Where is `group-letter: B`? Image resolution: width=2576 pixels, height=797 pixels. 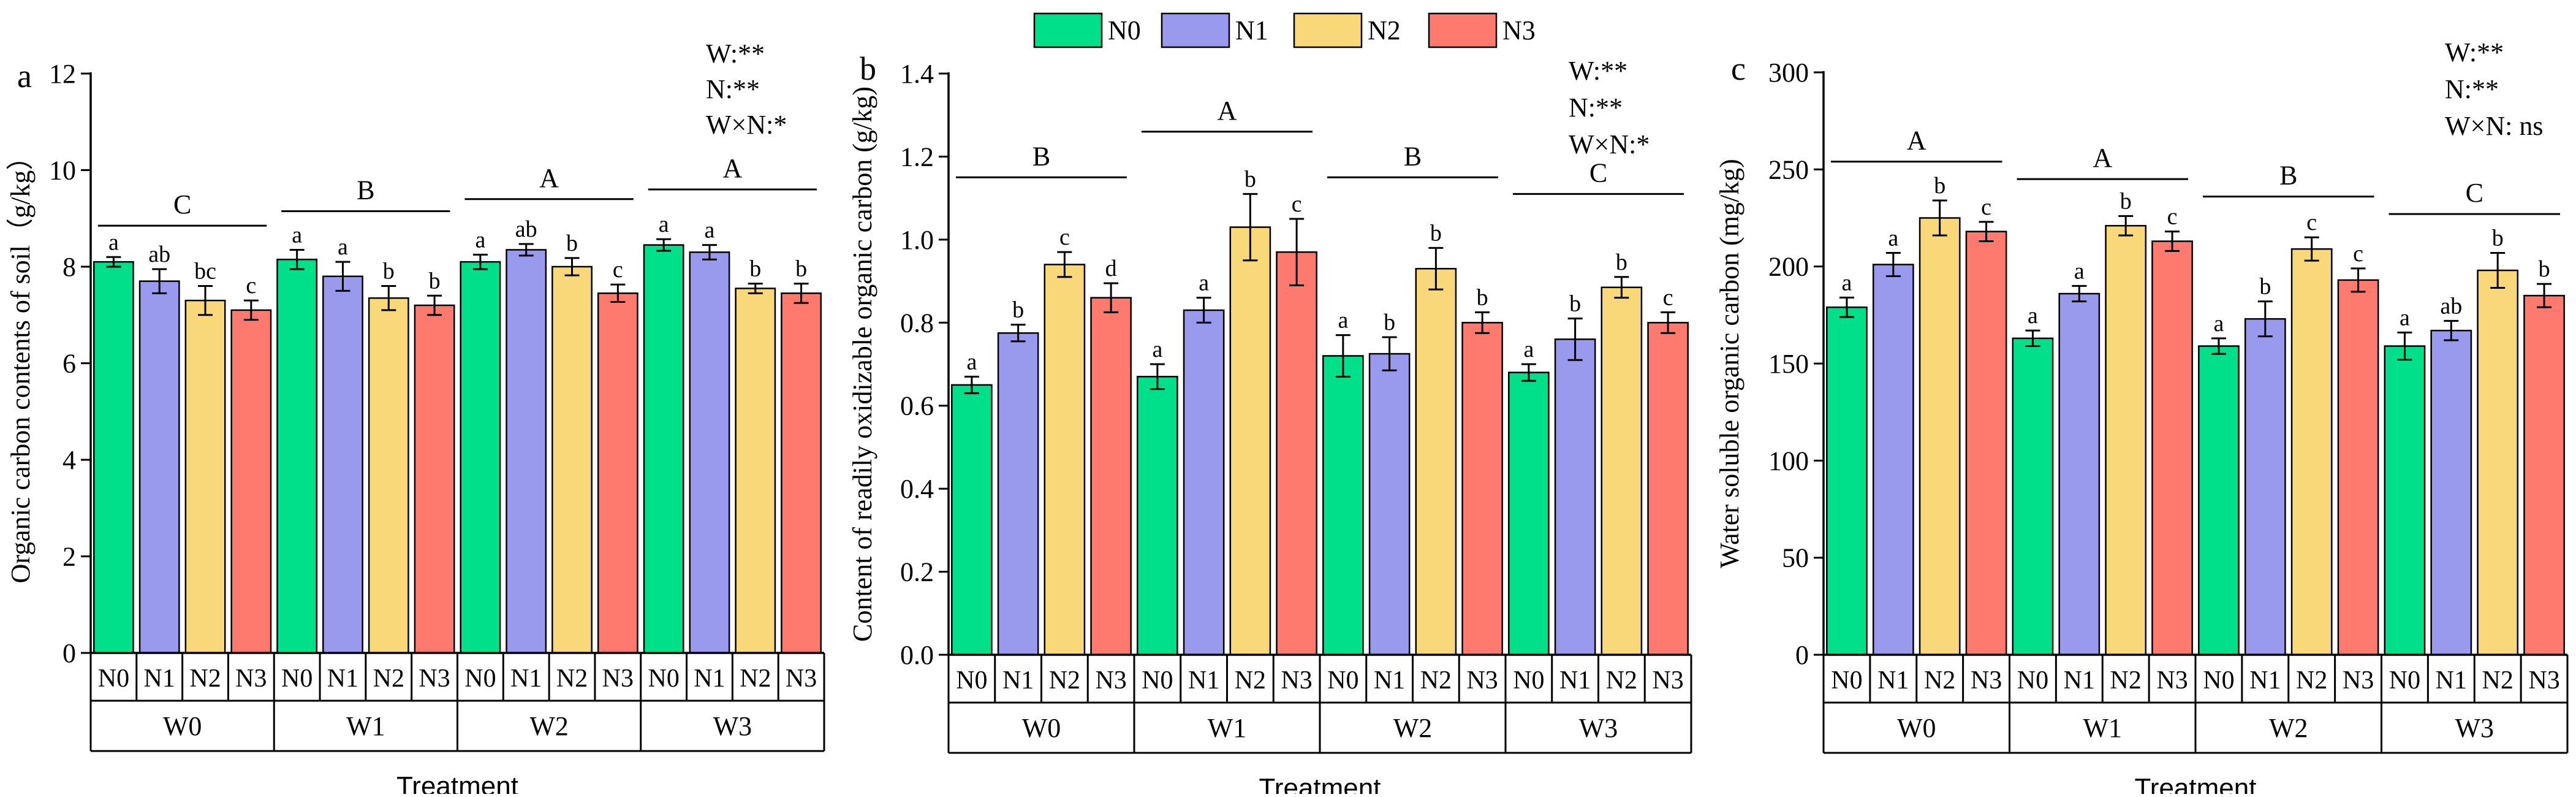 group-letter: B is located at coordinates (1041, 156).